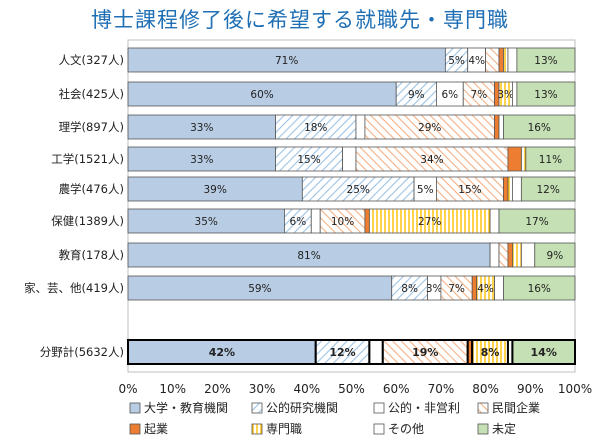 This screenshot has height=444, width=600. What do you see at coordinates (406, 429) in the screenshot?
I see `legend-label: その他` at bounding box center [406, 429].